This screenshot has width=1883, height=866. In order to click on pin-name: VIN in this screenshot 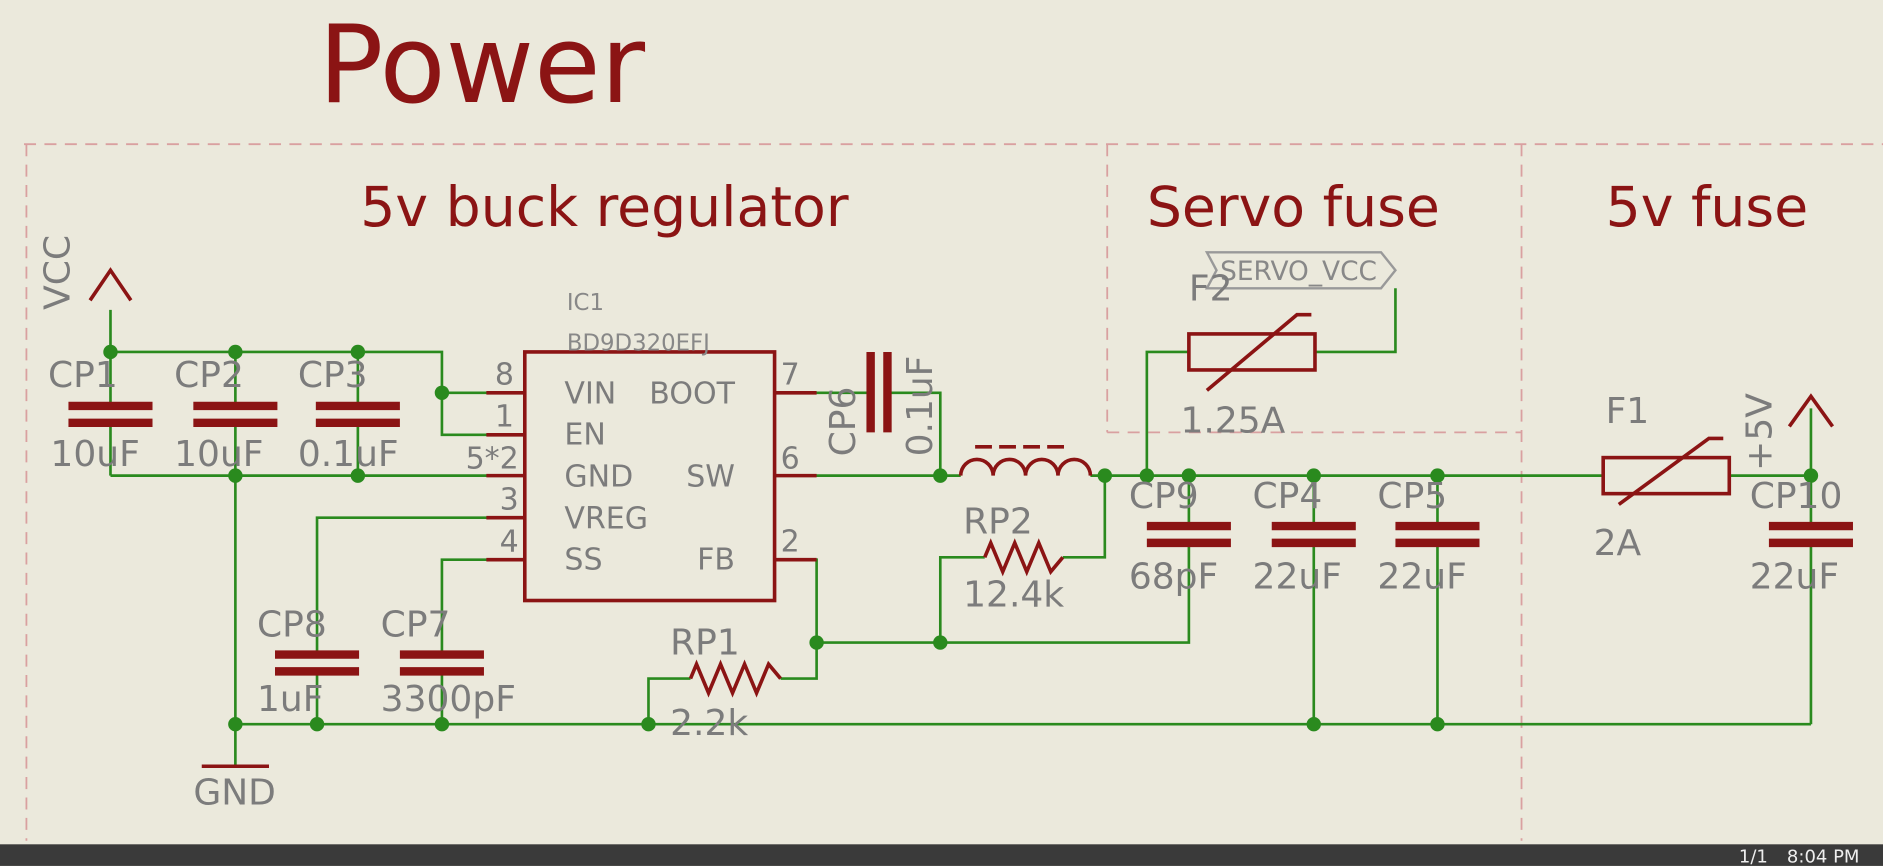, I will do `click(590, 394)`.